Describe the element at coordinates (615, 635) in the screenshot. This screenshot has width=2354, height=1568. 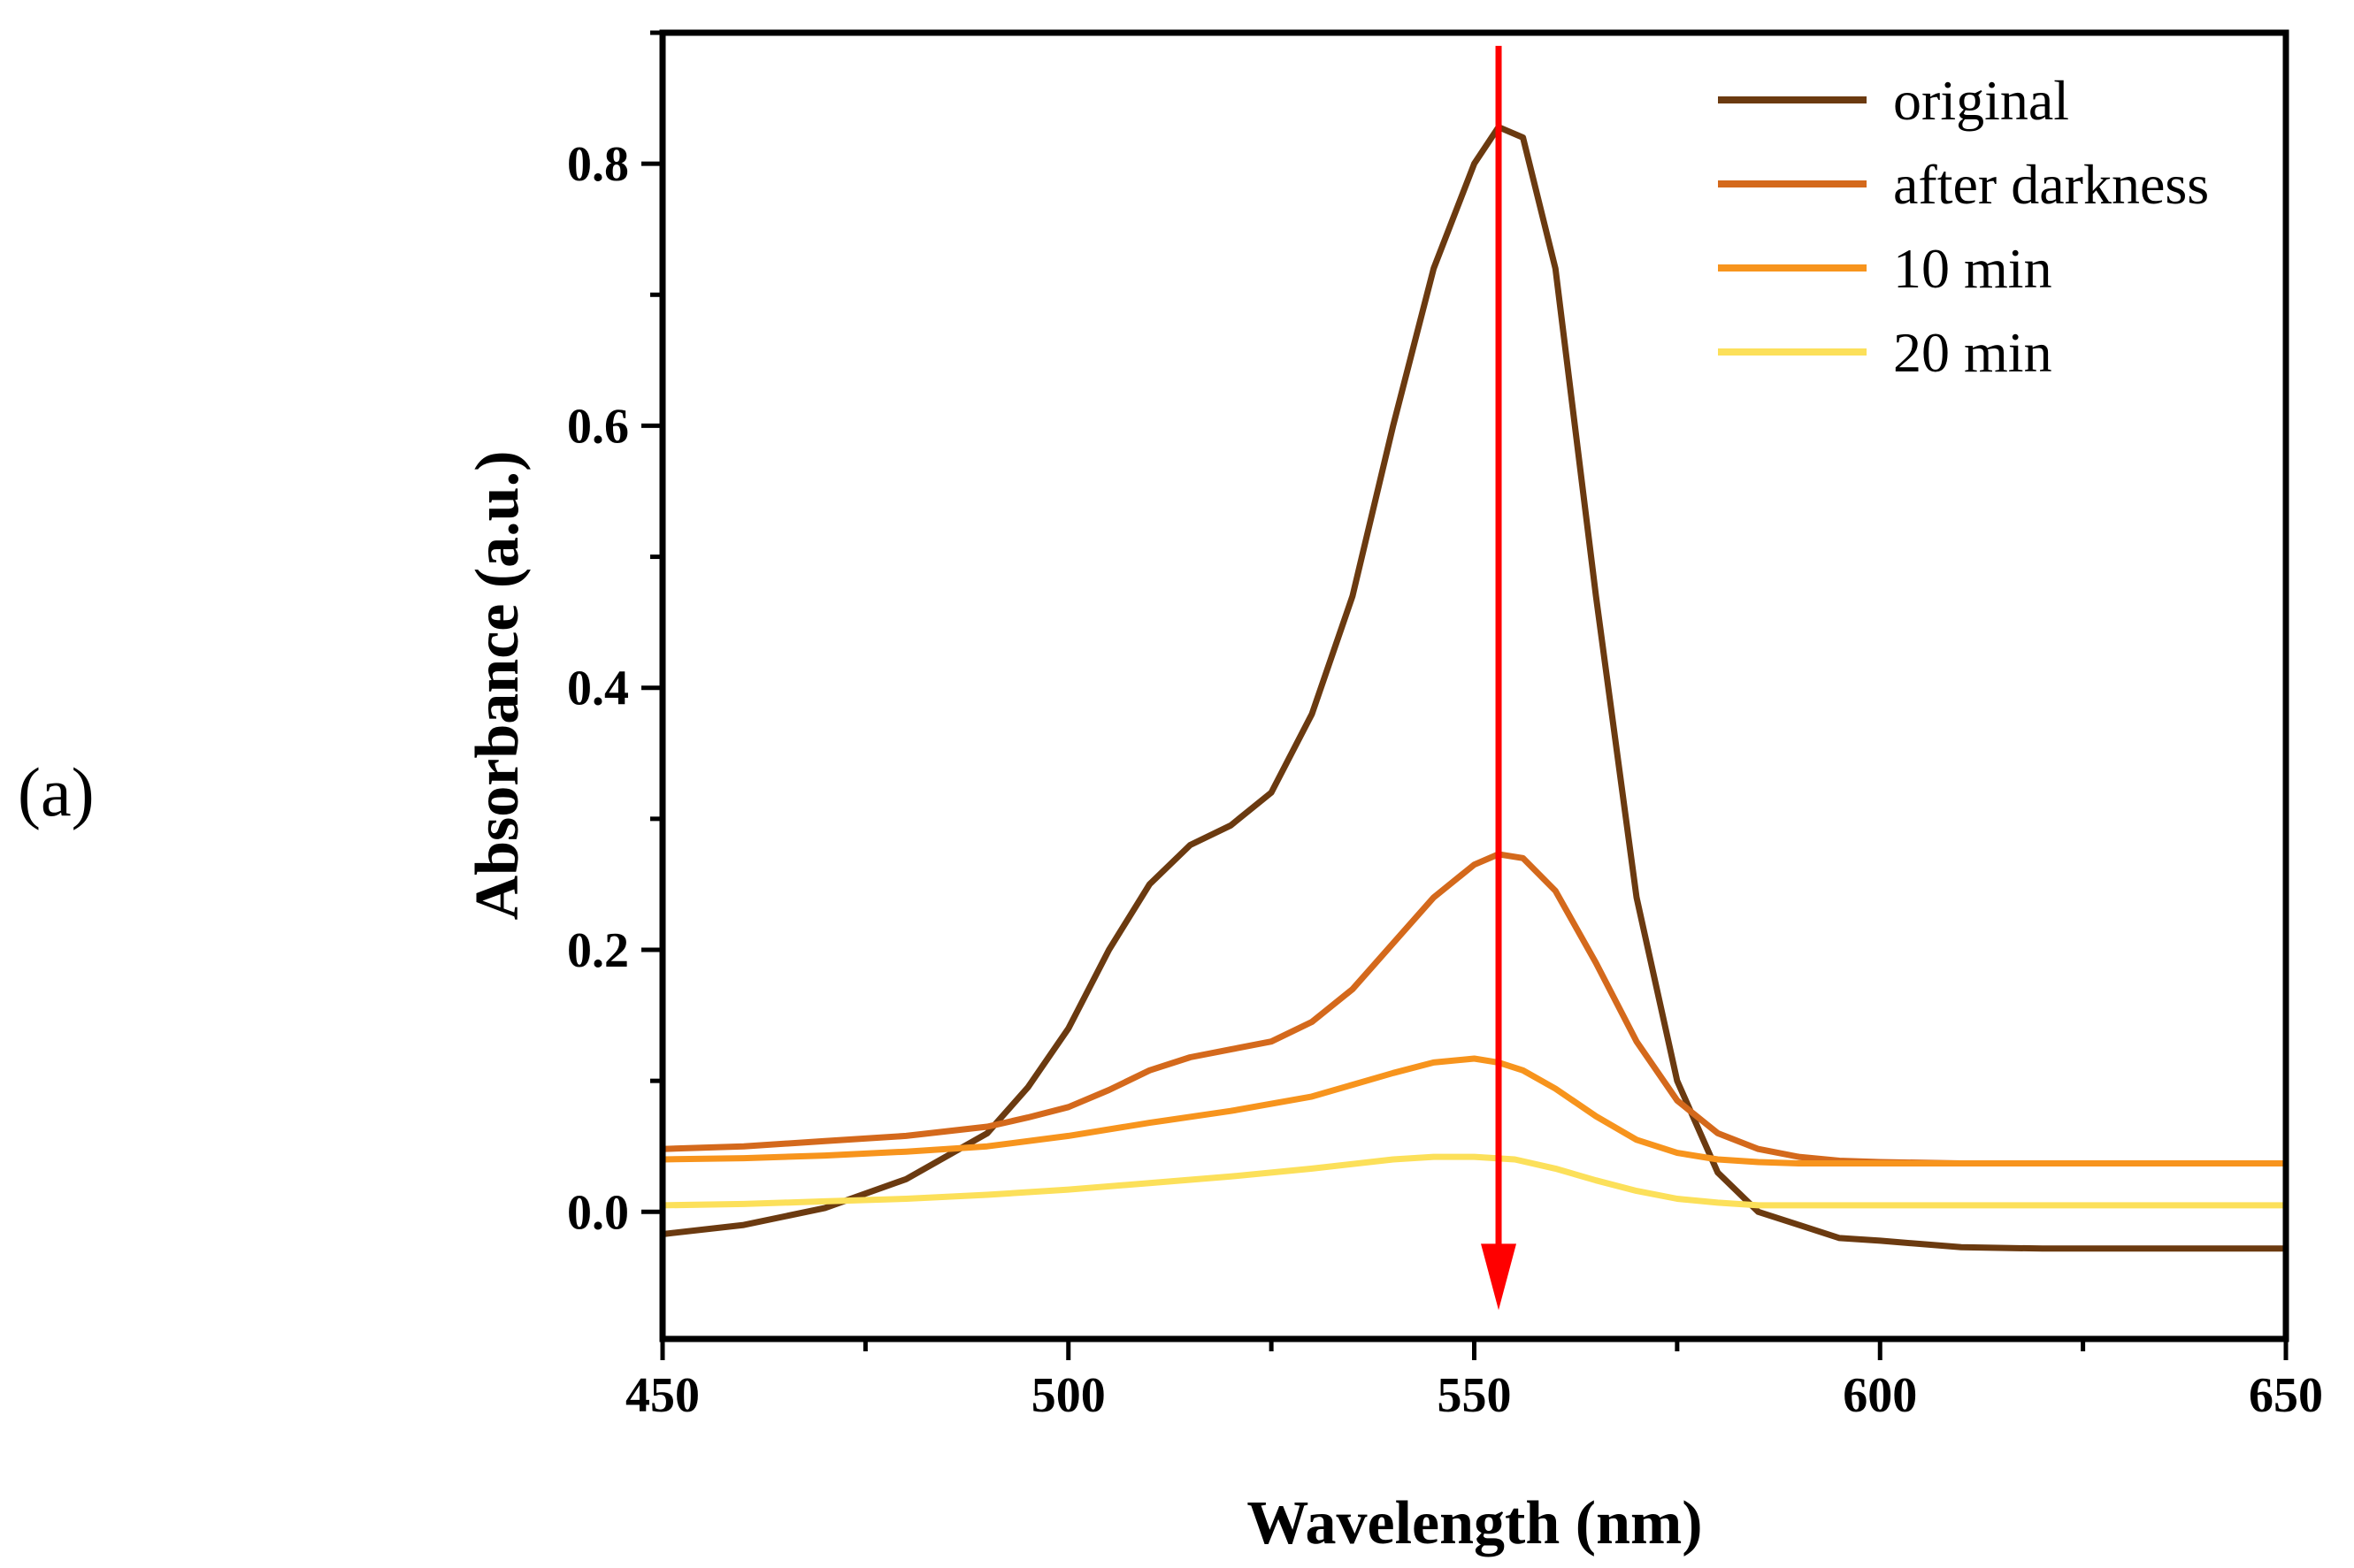
I see `y-axis-ticks: 0.0 0.2 0.4 0.6 0.8` at that location.